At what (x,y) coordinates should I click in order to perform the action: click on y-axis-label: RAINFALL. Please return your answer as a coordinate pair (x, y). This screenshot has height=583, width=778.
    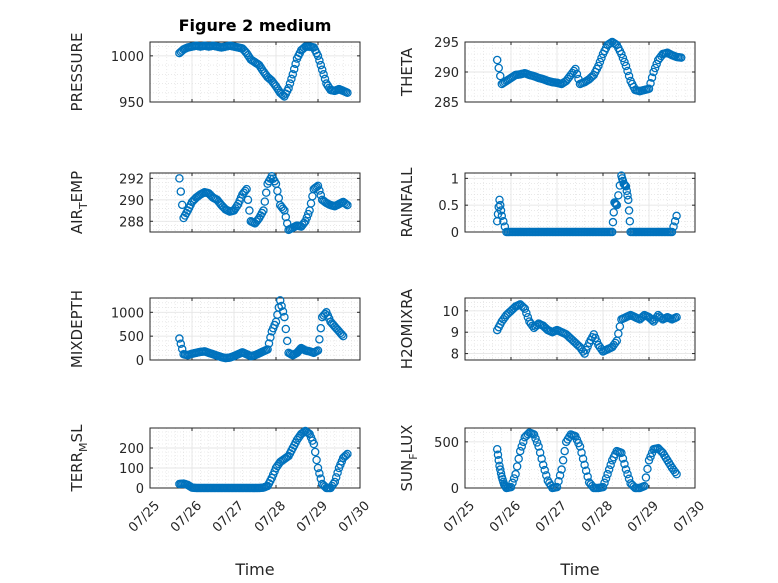
    Looking at the image, I should click on (407, 202).